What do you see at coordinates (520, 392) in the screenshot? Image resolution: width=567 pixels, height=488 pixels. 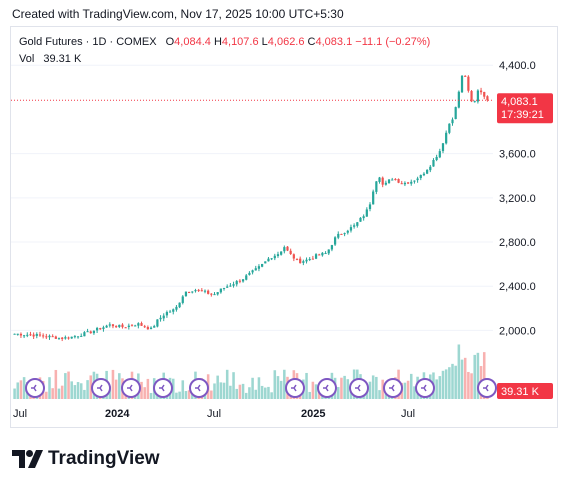 I see `volume-badge-value: 39.31 K` at bounding box center [520, 392].